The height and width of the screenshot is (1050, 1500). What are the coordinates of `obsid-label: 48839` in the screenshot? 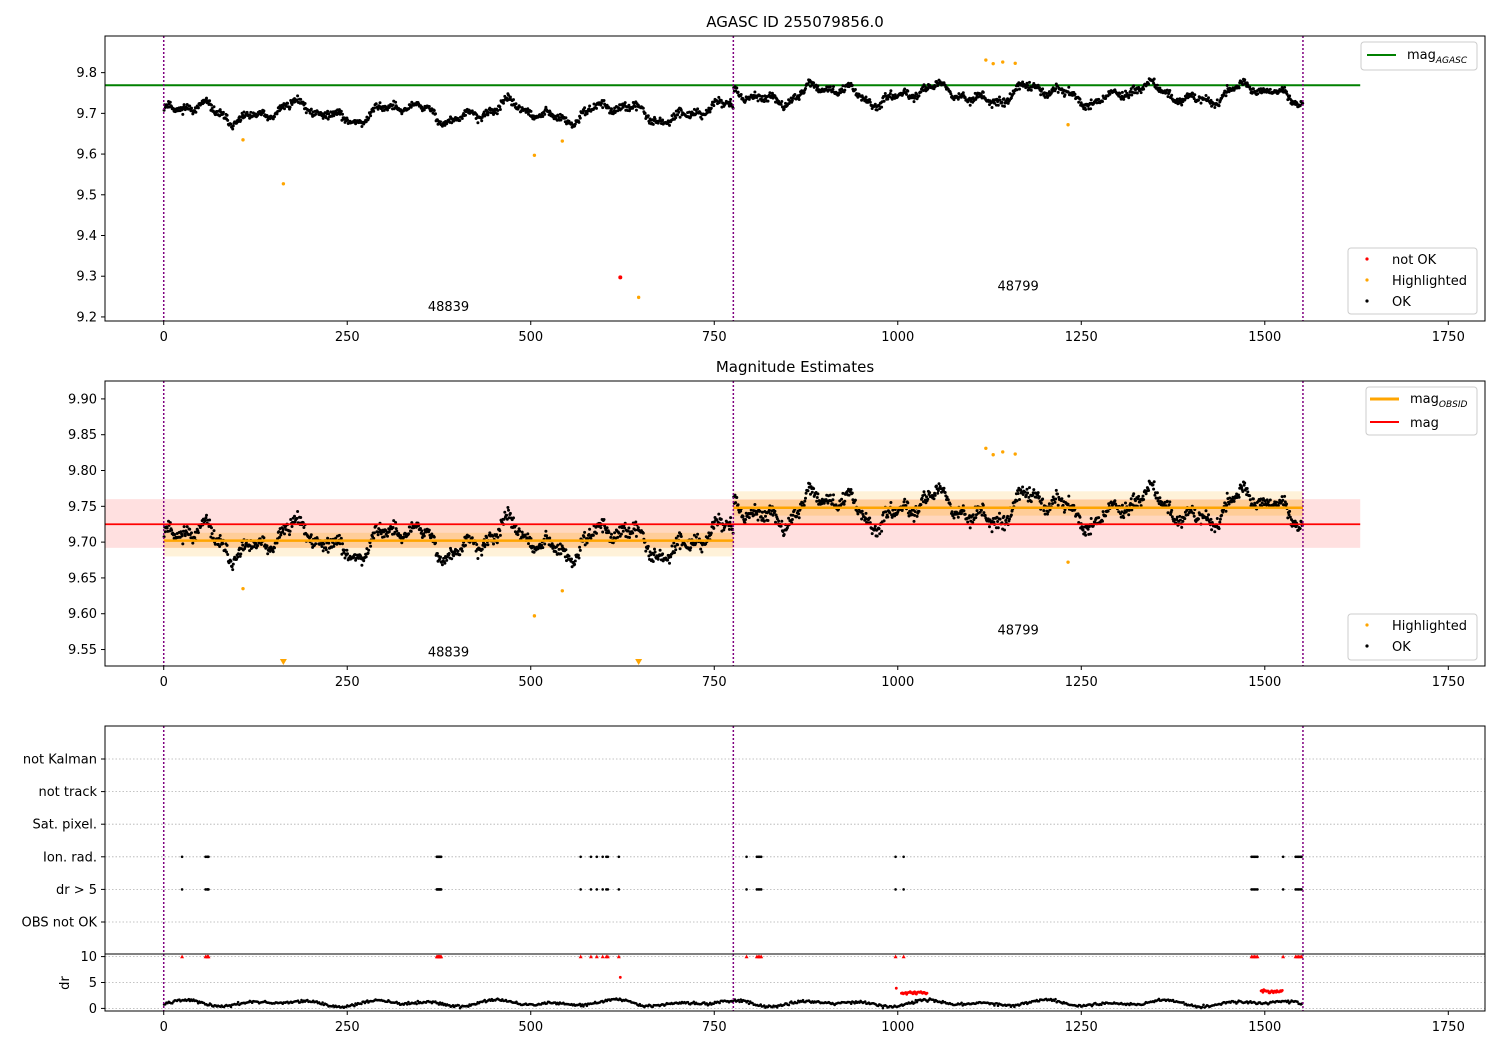 It's located at (448, 307).